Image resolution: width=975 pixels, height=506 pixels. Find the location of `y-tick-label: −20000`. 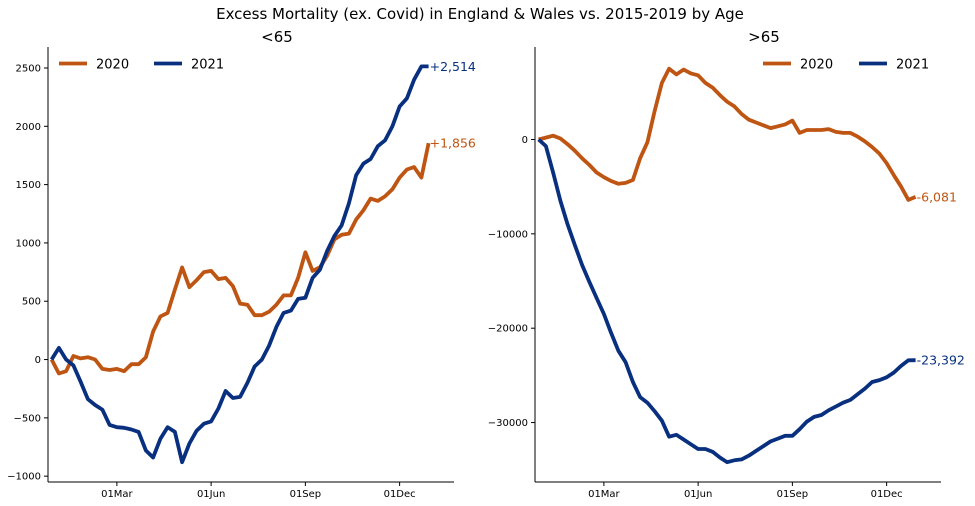

y-tick-label: −20000 is located at coordinates (508, 329).